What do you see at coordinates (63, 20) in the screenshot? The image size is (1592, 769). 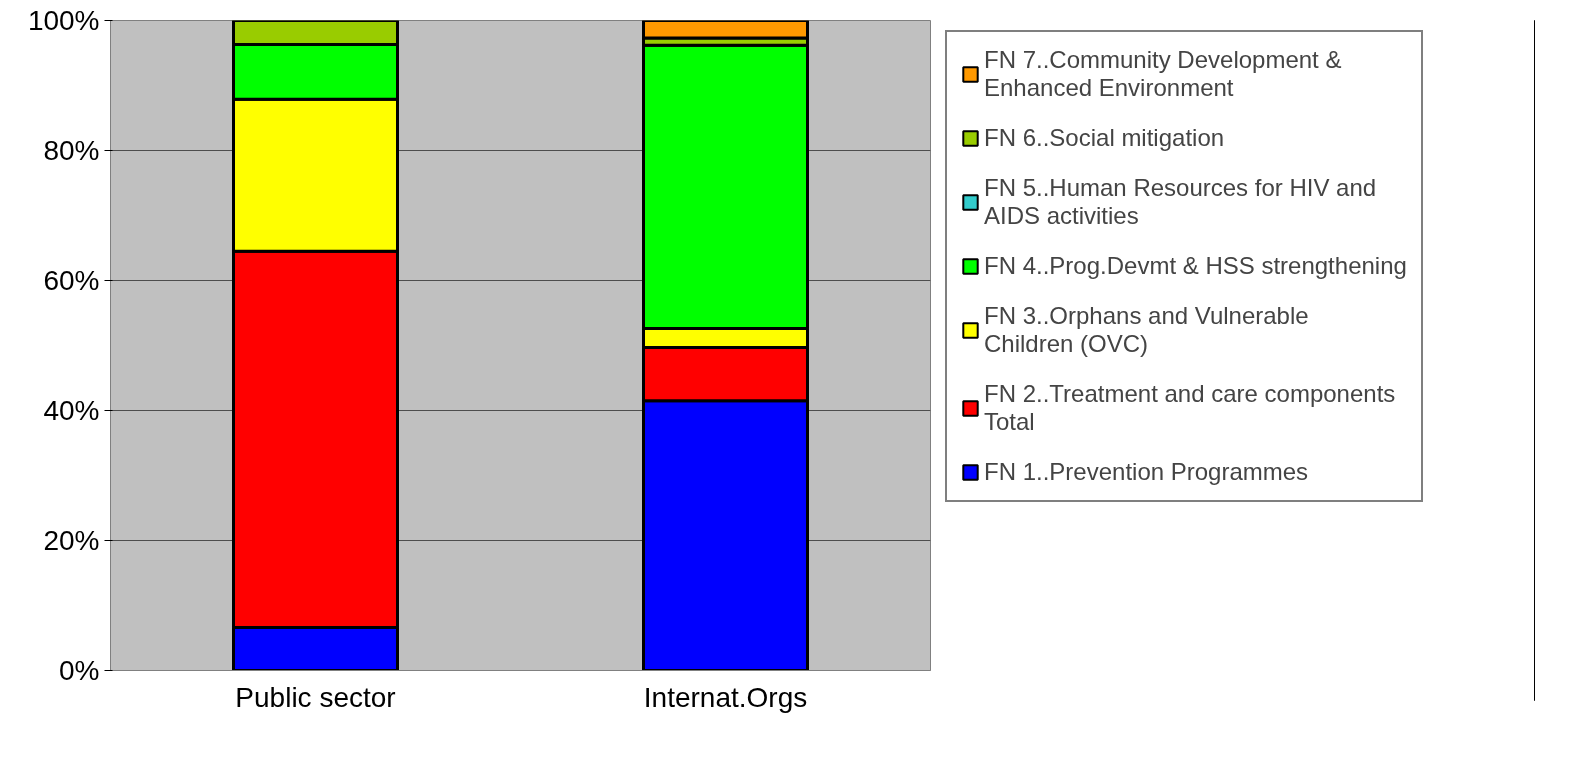 I see `y-tick-label: 100%` at bounding box center [63, 20].